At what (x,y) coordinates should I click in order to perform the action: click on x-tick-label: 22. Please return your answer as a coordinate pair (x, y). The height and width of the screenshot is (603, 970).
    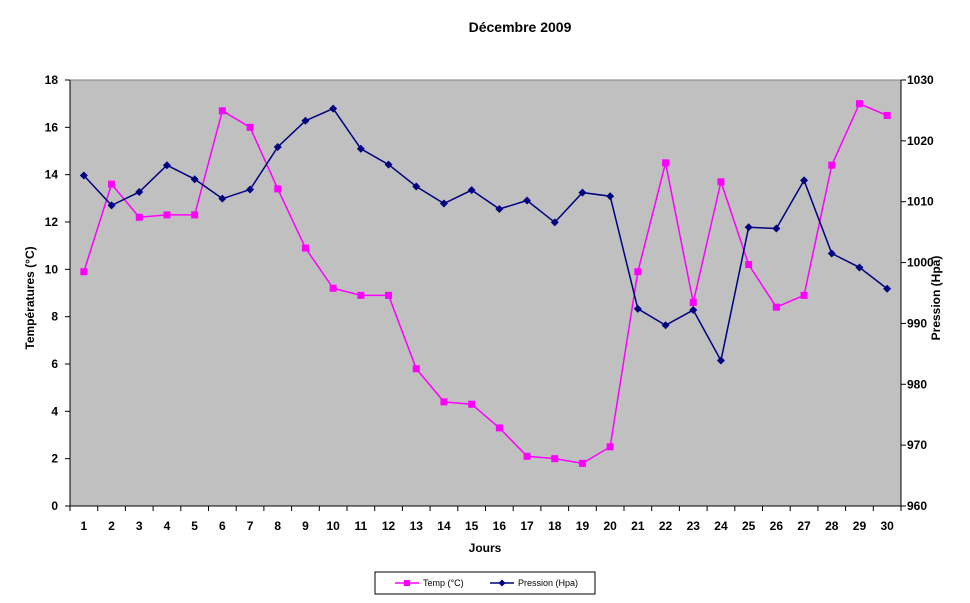
    Looking at the image, I should click on (666, 526).